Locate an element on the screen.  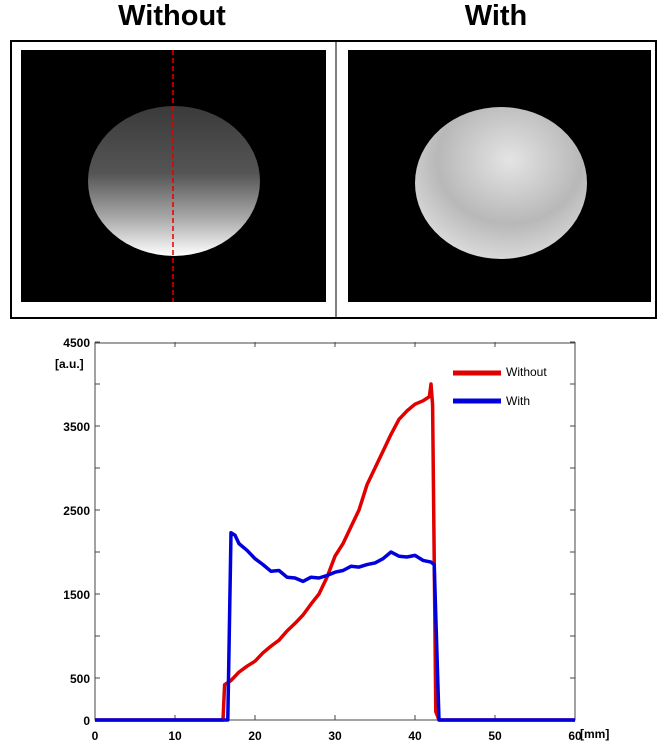
x-tick-label: 50 is located at coordinates (495, 736).